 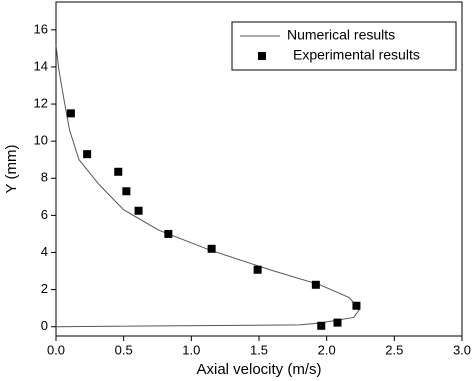 What do you see at coordinates (356, 55) in the screenshot?
I see `legend-label: Experimental results` at bounding box center [356, 55].